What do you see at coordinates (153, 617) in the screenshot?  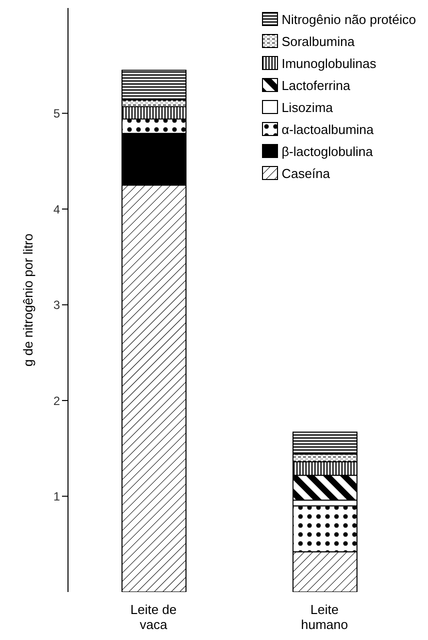 I see `x-tick-label: Leite de vaca` at bounding box center [153, 617].